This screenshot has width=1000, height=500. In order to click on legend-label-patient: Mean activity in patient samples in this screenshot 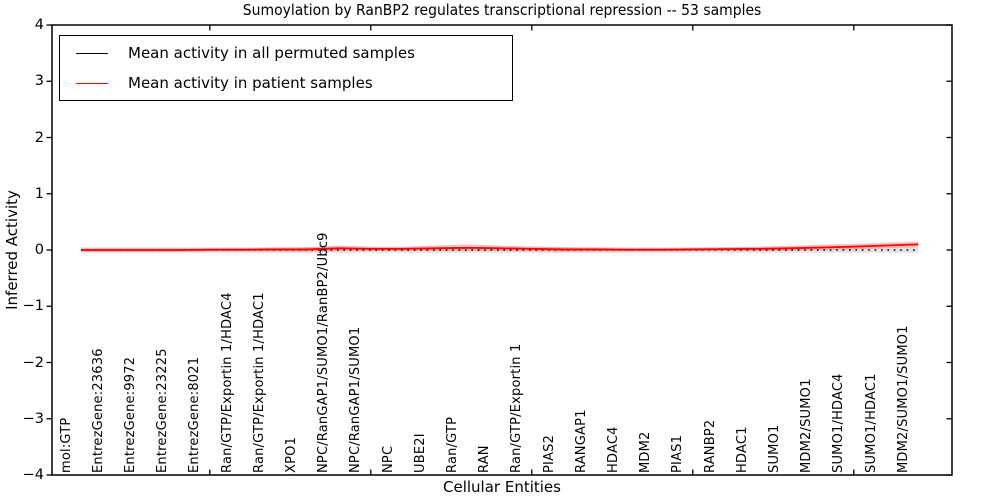, I will do `click(250, 83)`.